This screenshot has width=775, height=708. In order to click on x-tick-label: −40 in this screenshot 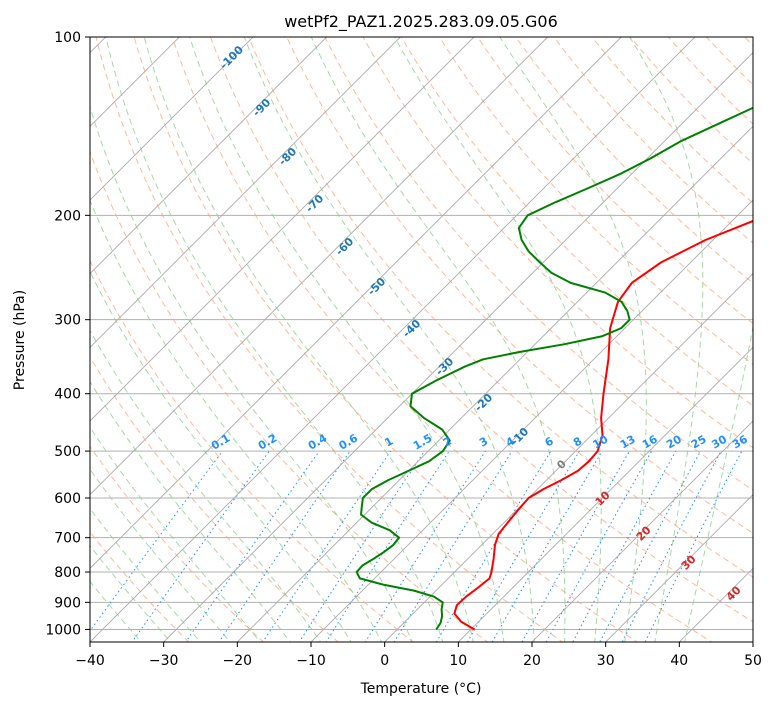, I will do `click(90, 661)`.